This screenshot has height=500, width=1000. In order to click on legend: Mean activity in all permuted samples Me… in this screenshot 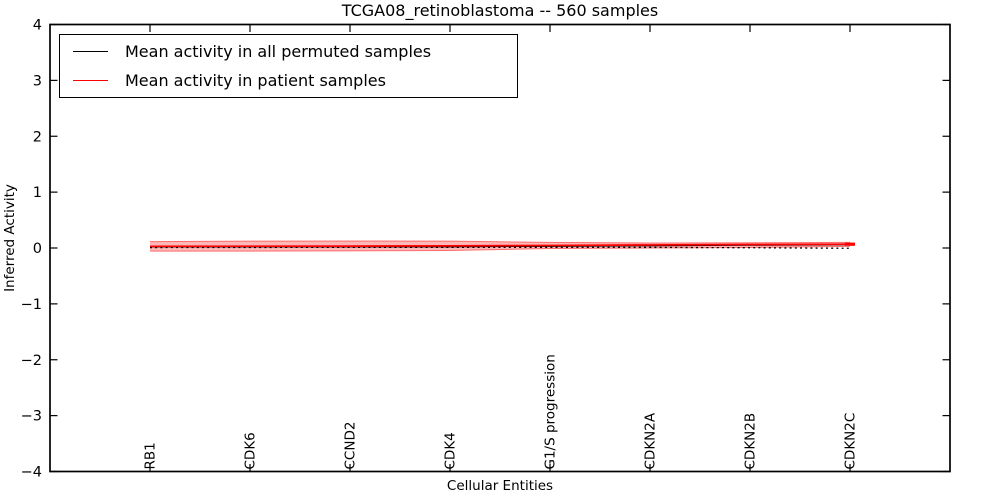, I will do `click(288, 66)`.